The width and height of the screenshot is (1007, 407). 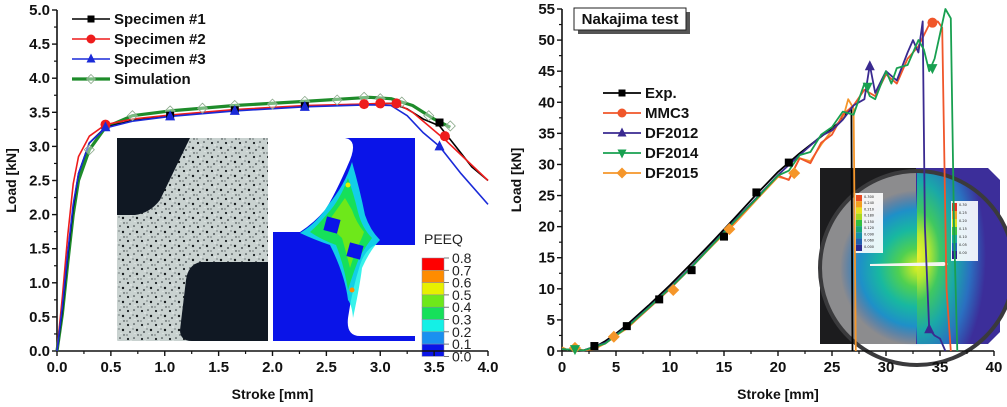 What do you see at coordinates (462, 295) in the screenshot?
I see `colorbar-label: 0.5` at bounding box center [462, 295].